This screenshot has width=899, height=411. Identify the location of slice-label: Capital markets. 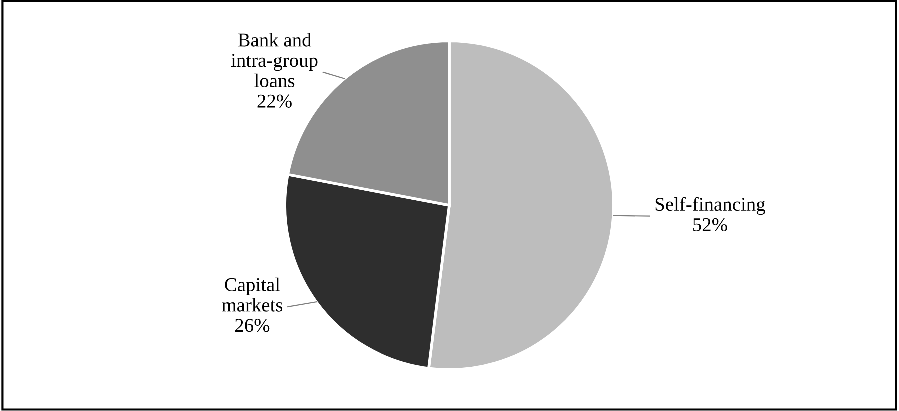
(252, 295).